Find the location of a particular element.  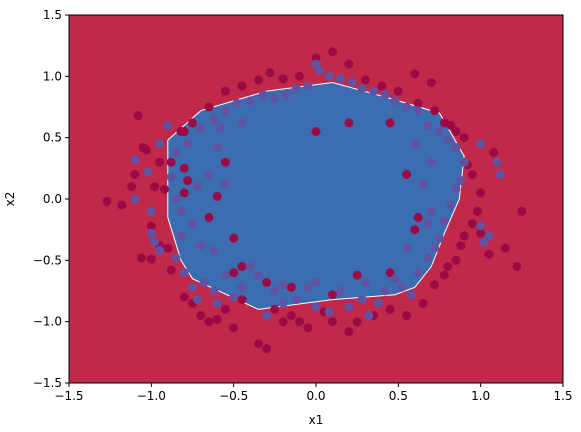

x-tick-label: −0.5 is located at coordinates (233, 396).